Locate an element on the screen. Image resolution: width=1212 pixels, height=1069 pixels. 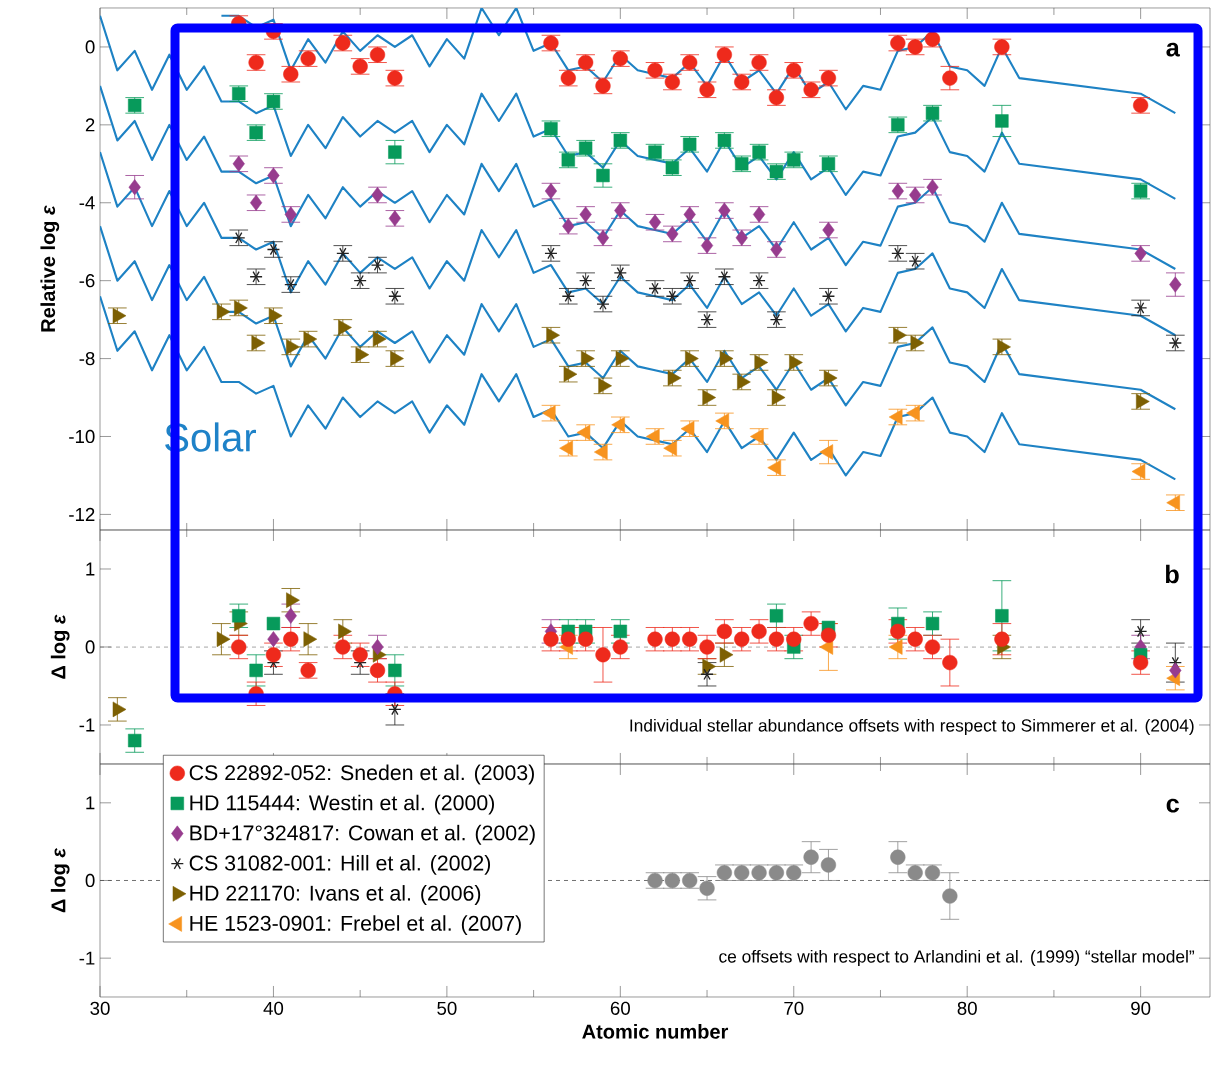
y-axis-title: Δ log ε is located at coordinates (60, 880).